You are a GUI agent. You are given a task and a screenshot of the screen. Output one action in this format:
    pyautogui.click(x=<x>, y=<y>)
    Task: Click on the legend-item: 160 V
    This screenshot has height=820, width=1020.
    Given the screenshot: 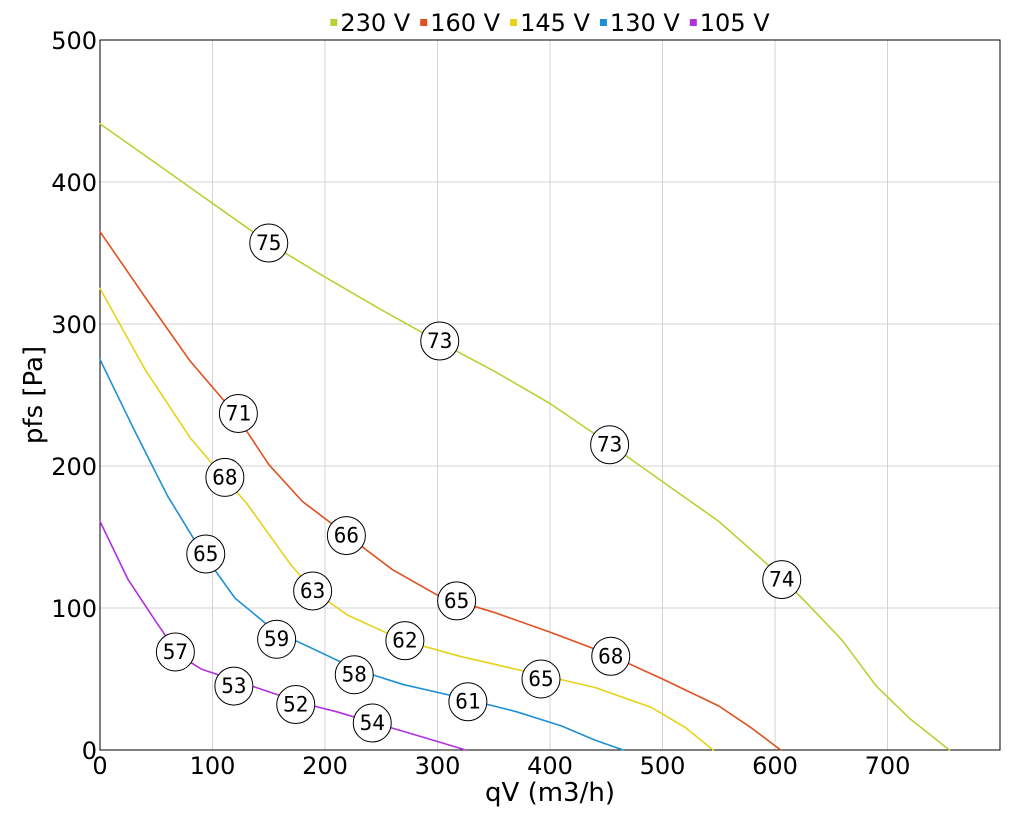 What is the action you would take?
    pyautogui.click(x=460, y=23)
    